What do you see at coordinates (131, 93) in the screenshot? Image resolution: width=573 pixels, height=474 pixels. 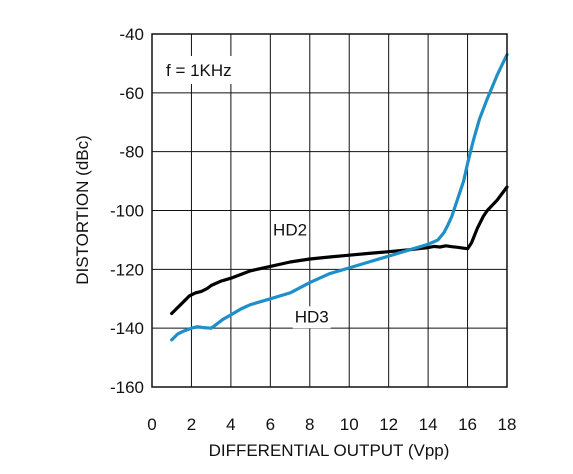 I see `y-tick-label: -60` at bounding box center [131, 93].